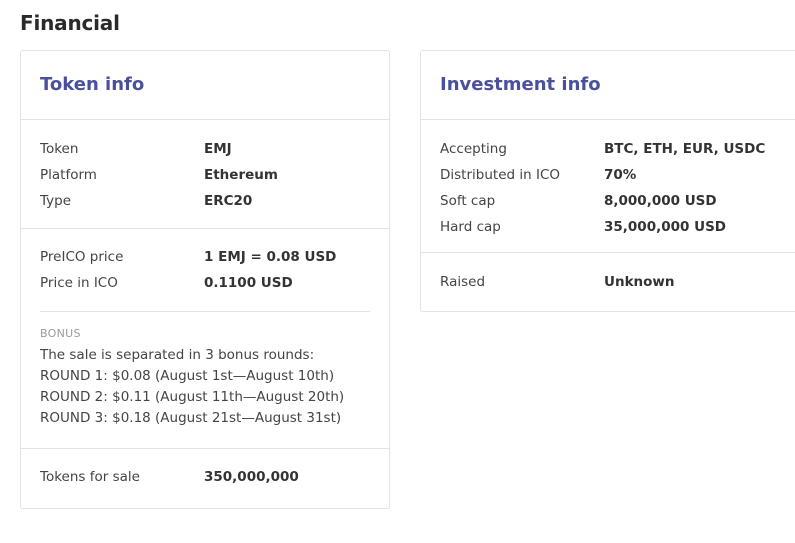 This screenshot has height=543, width=795. Describe the element at coordinates (500, 175) in the screenshot. I see `distributed-label: Distributed in ICO` at that location.